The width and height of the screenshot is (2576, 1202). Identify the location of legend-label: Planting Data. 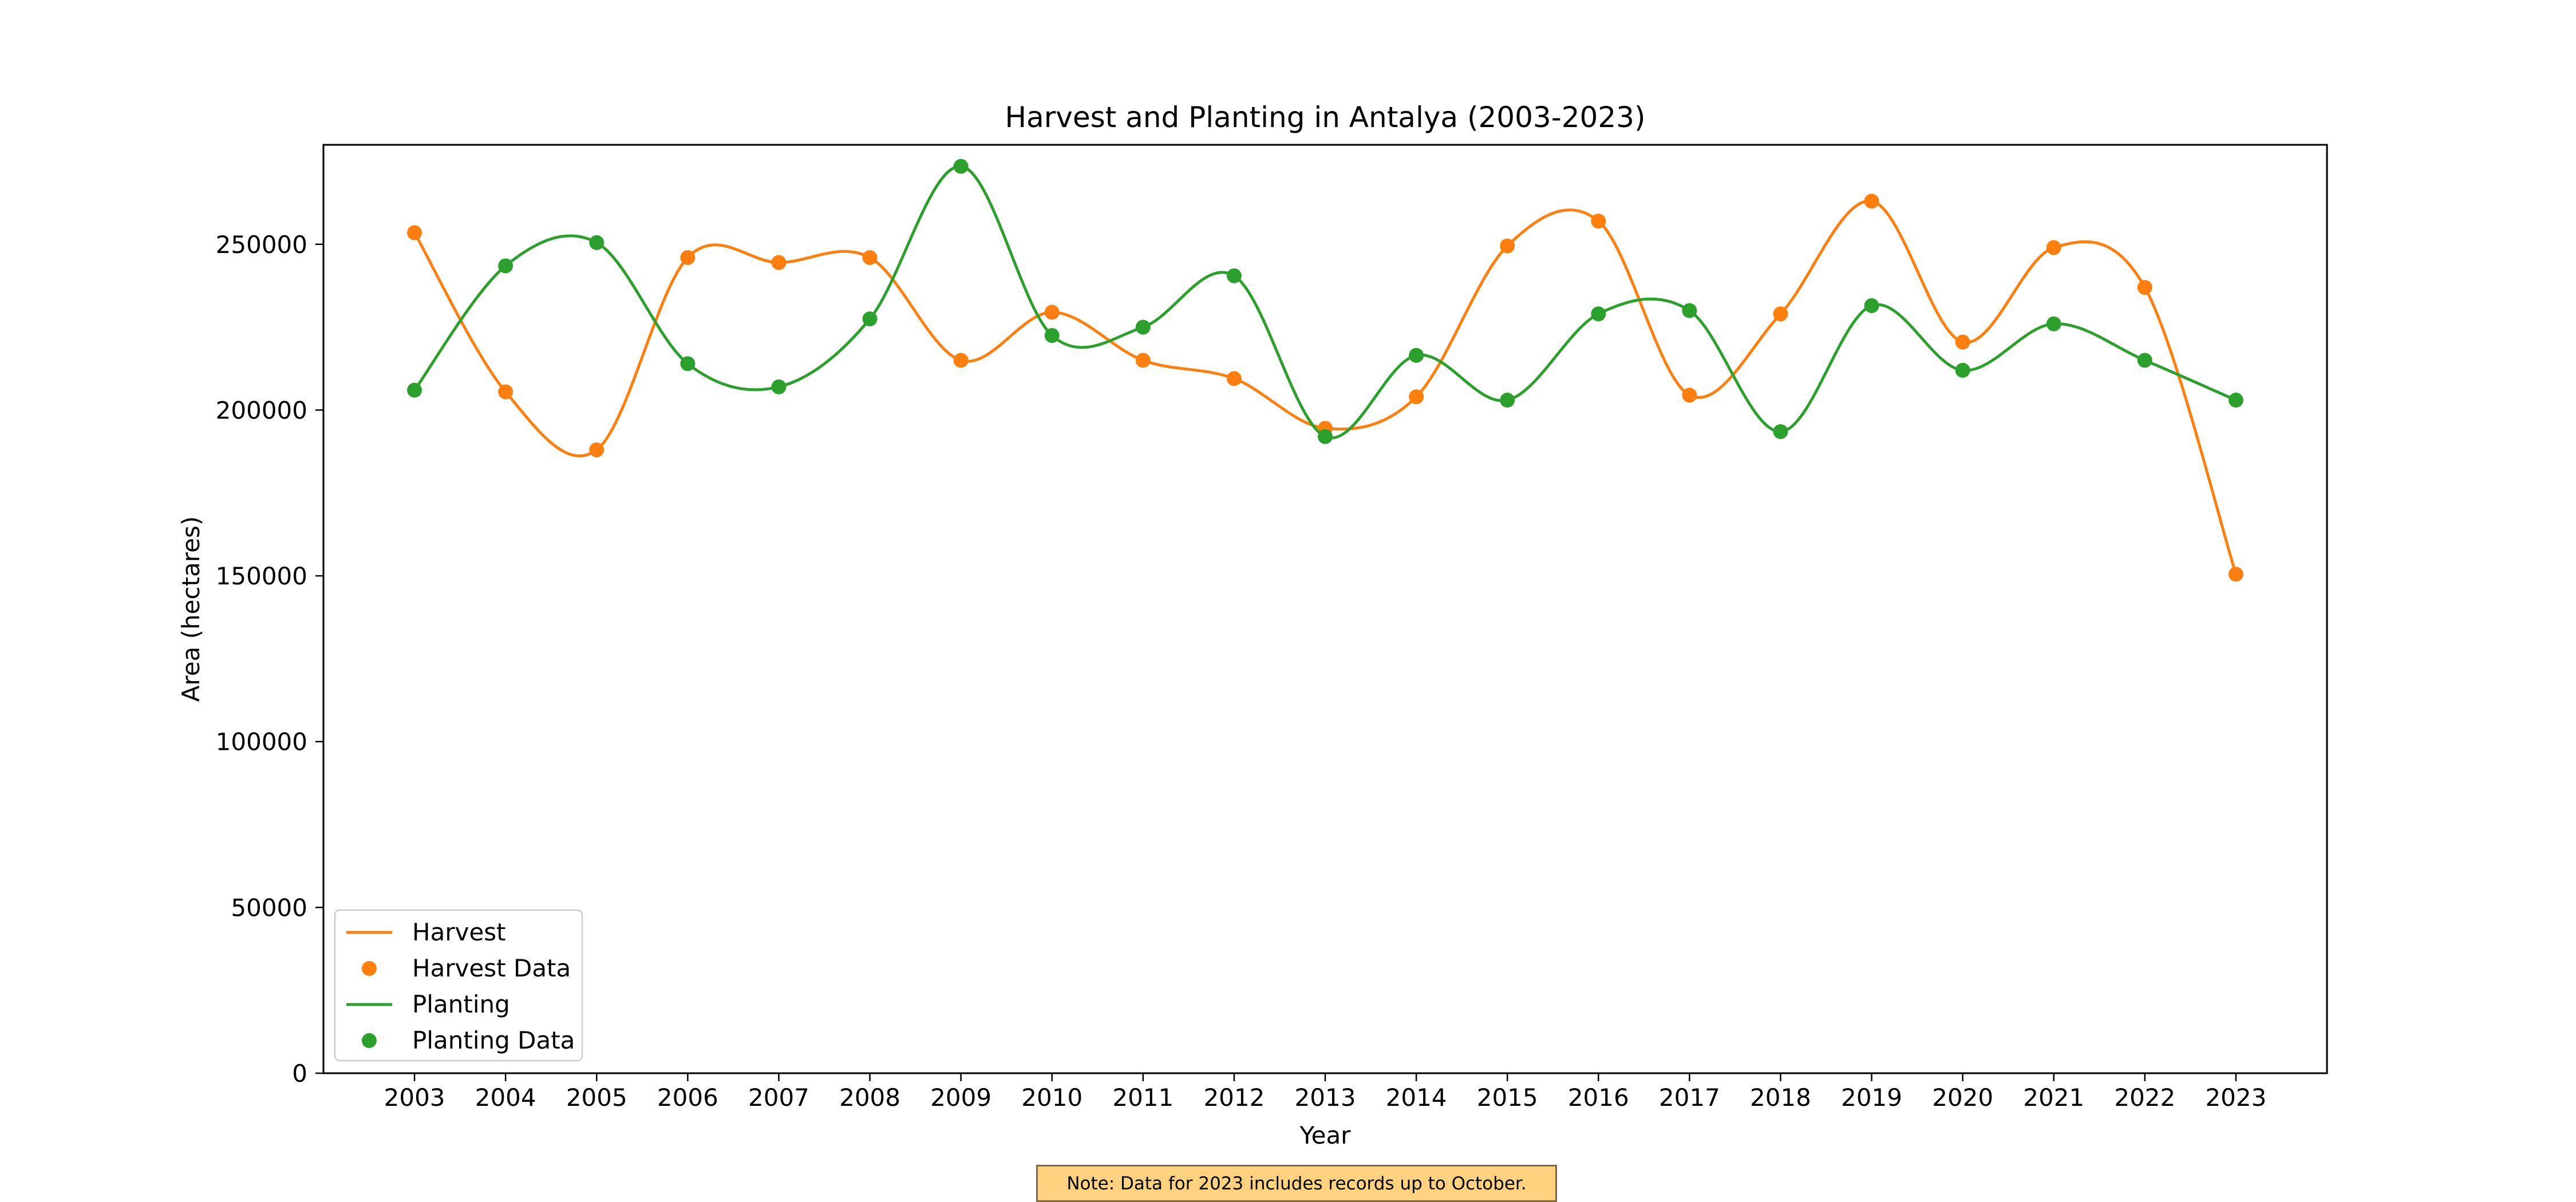
(493, 1040).